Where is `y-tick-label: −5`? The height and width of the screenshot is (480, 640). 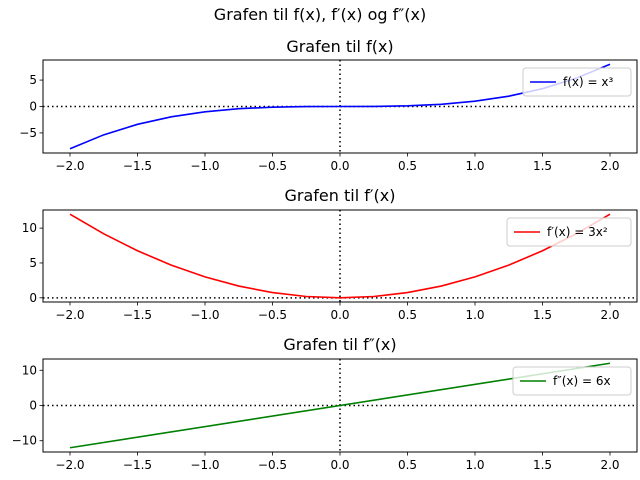
y-tick-label: −5 is located at coordinates (28, 133).